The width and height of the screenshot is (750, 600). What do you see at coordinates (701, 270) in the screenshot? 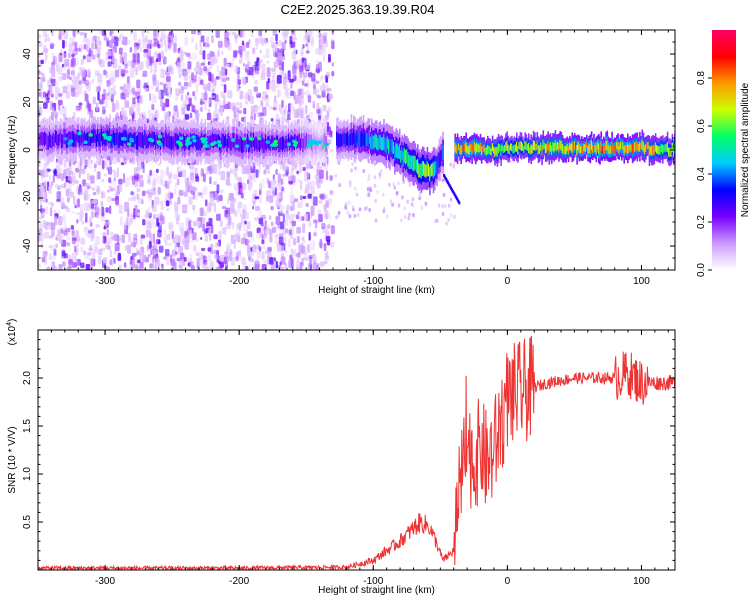
I see `colorbar-tick-label: 0.0` at bounding box center [701, 270].